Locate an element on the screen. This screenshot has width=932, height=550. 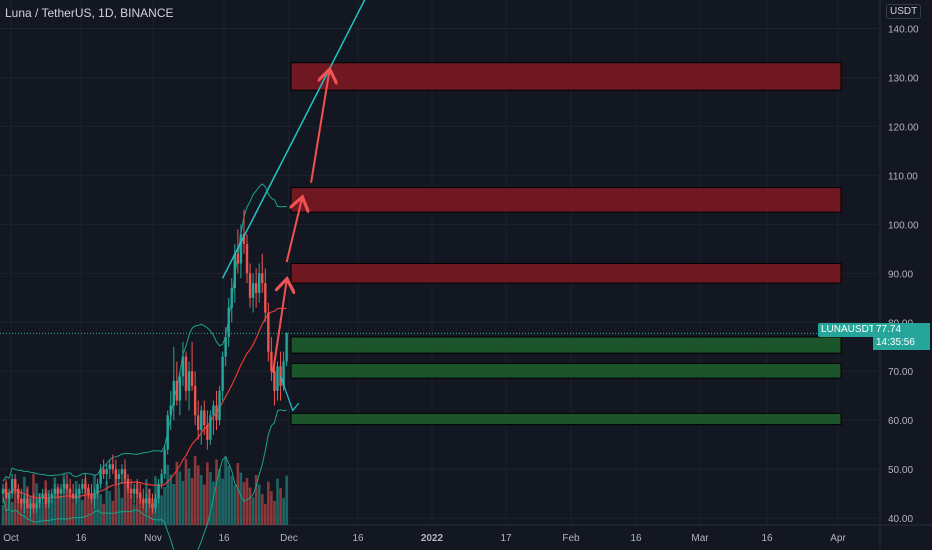
down-projection is located at coordinates (289, 393).